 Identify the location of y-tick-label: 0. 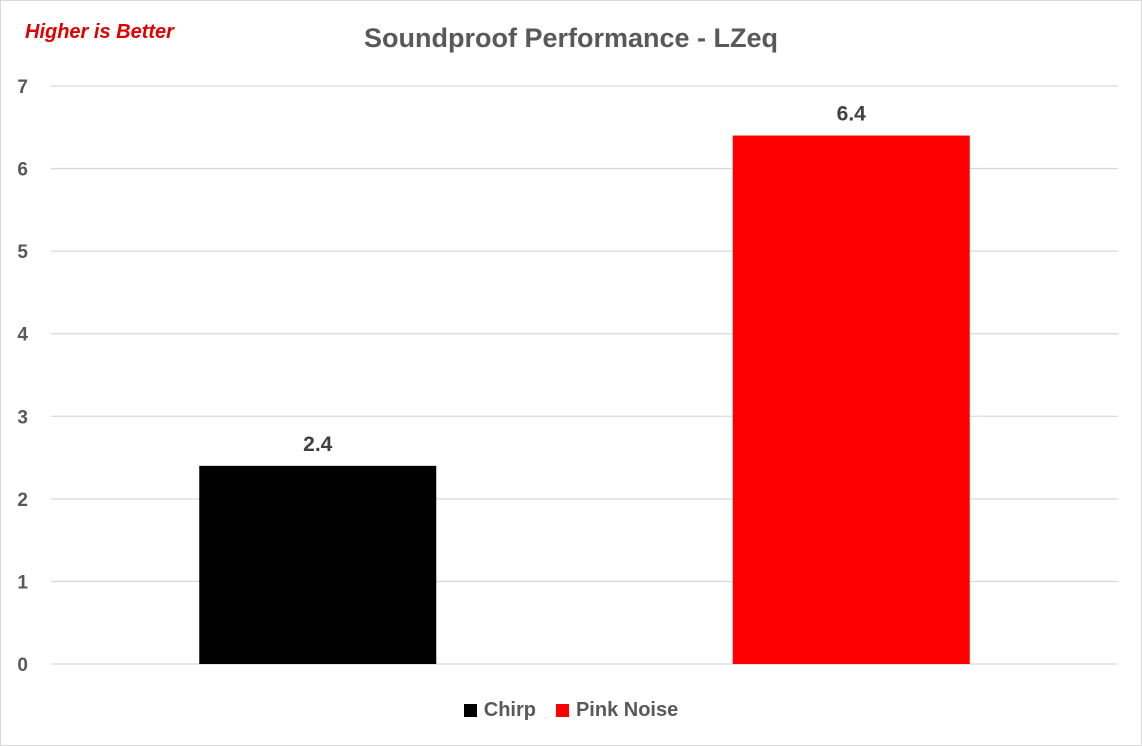
(22, 665).